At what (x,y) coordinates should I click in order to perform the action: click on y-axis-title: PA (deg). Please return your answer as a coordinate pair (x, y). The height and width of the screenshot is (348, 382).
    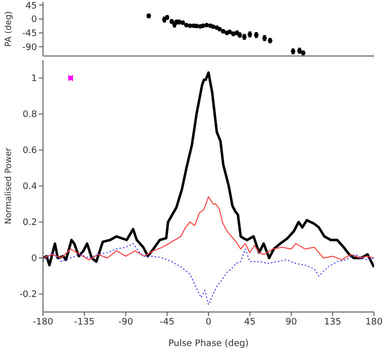
    Looking at the image, I should click on (9, 29).